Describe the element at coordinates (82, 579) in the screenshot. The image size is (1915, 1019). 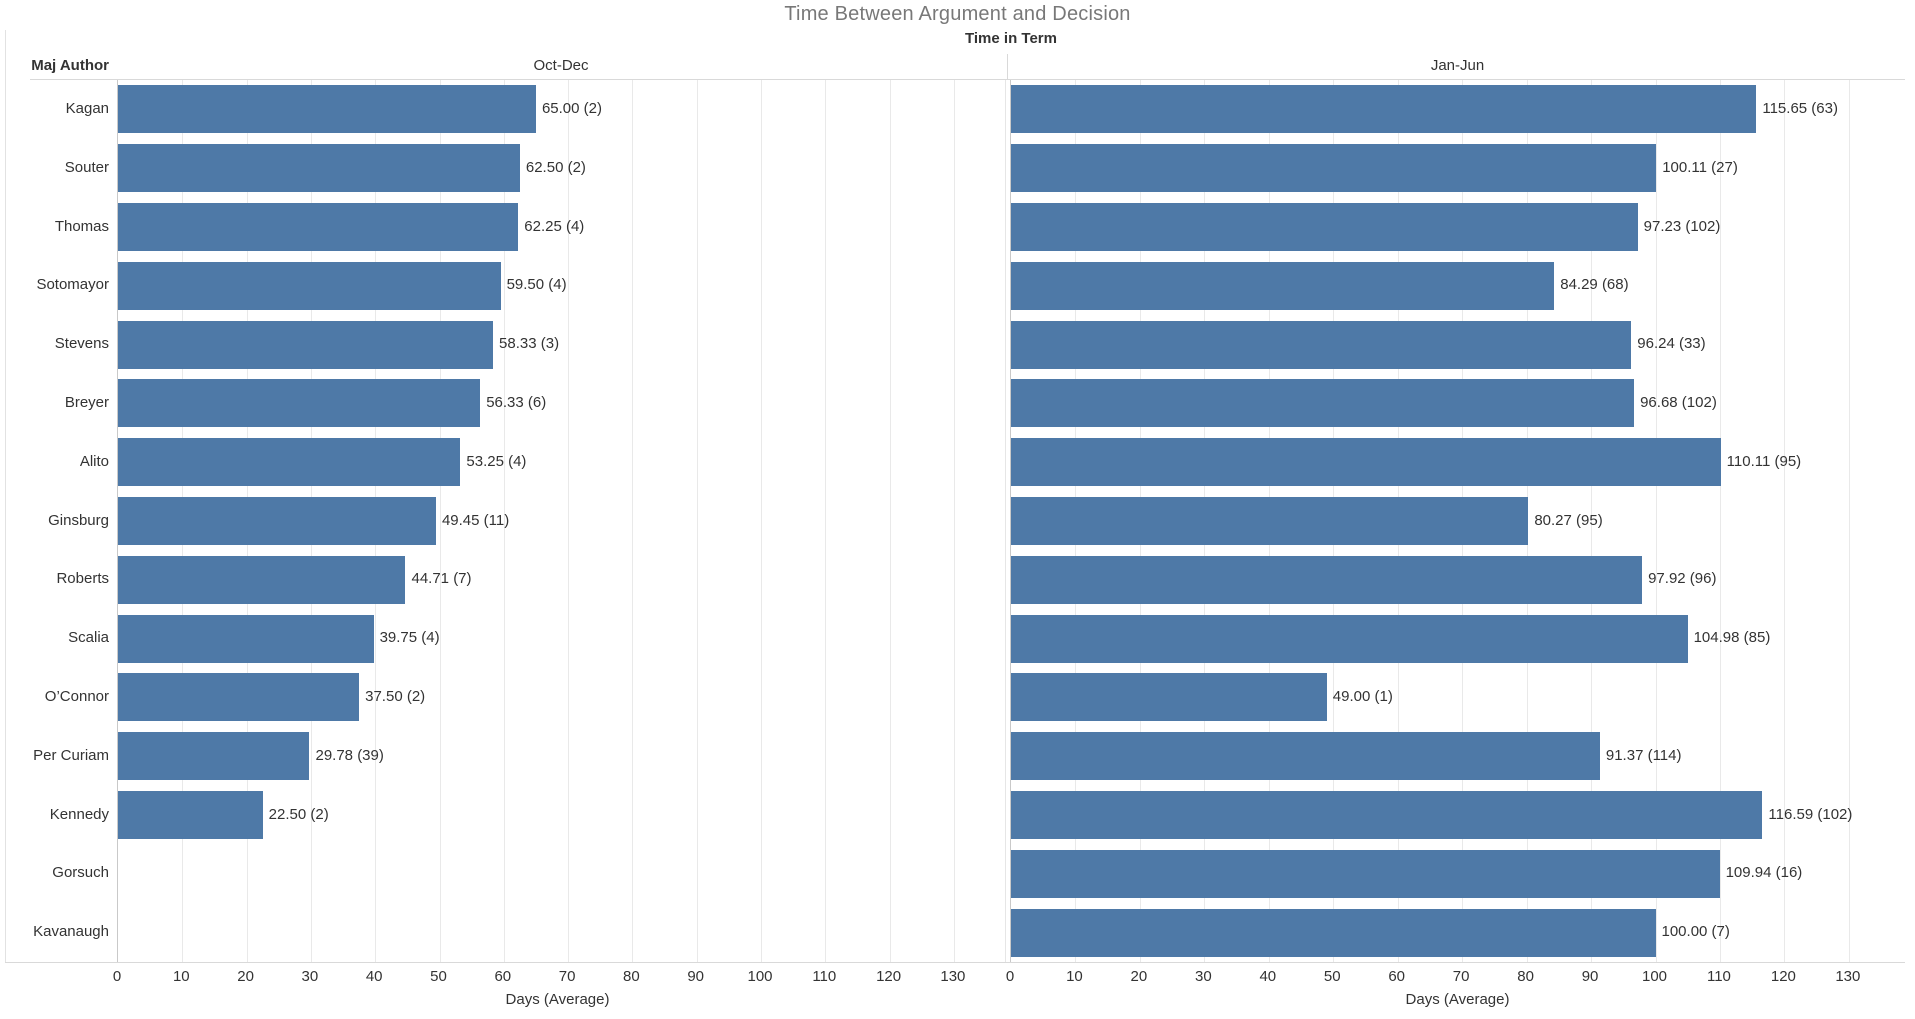
I see `row-label-roberts: Roberts` at that location.